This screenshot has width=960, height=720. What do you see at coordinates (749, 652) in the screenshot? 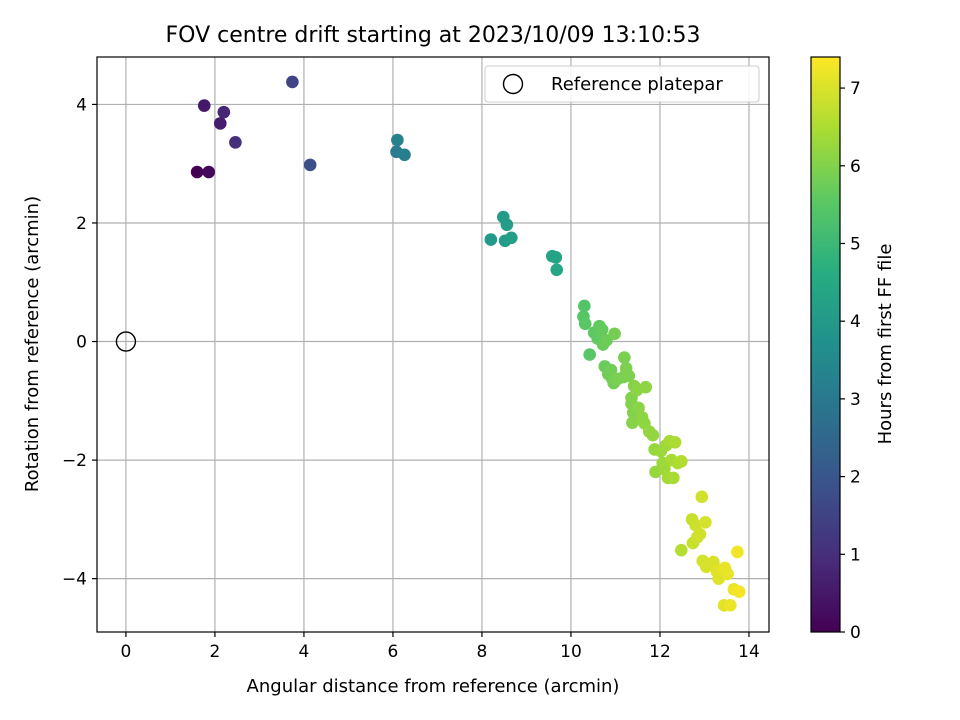
I see `x-tick-label: 14` at bounding box center [749, 652].